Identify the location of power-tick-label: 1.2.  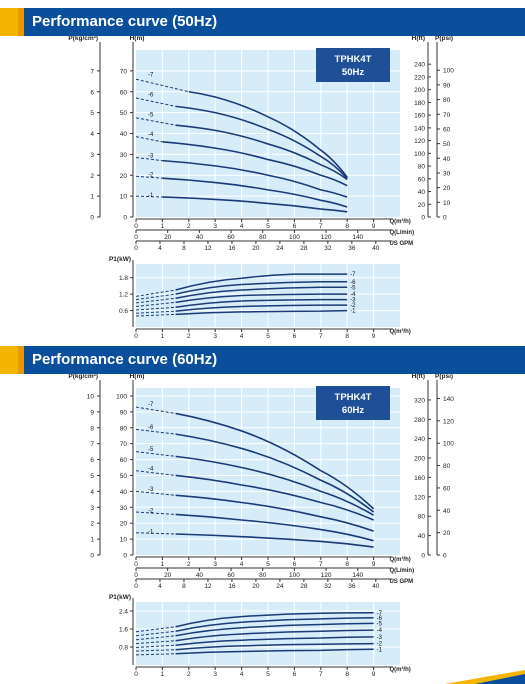
(123, 295).